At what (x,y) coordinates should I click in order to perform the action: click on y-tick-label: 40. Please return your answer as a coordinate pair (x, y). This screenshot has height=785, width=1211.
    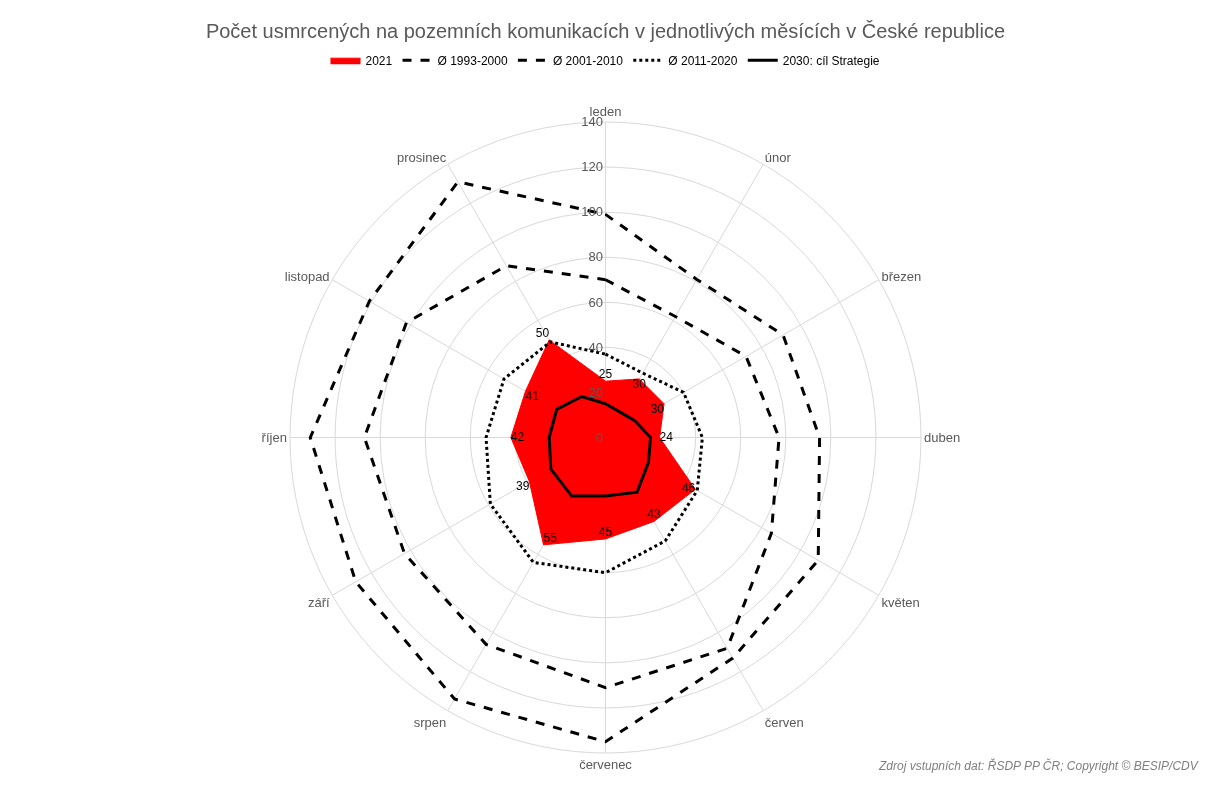
    Looking at the image, I should click on (596, 347).